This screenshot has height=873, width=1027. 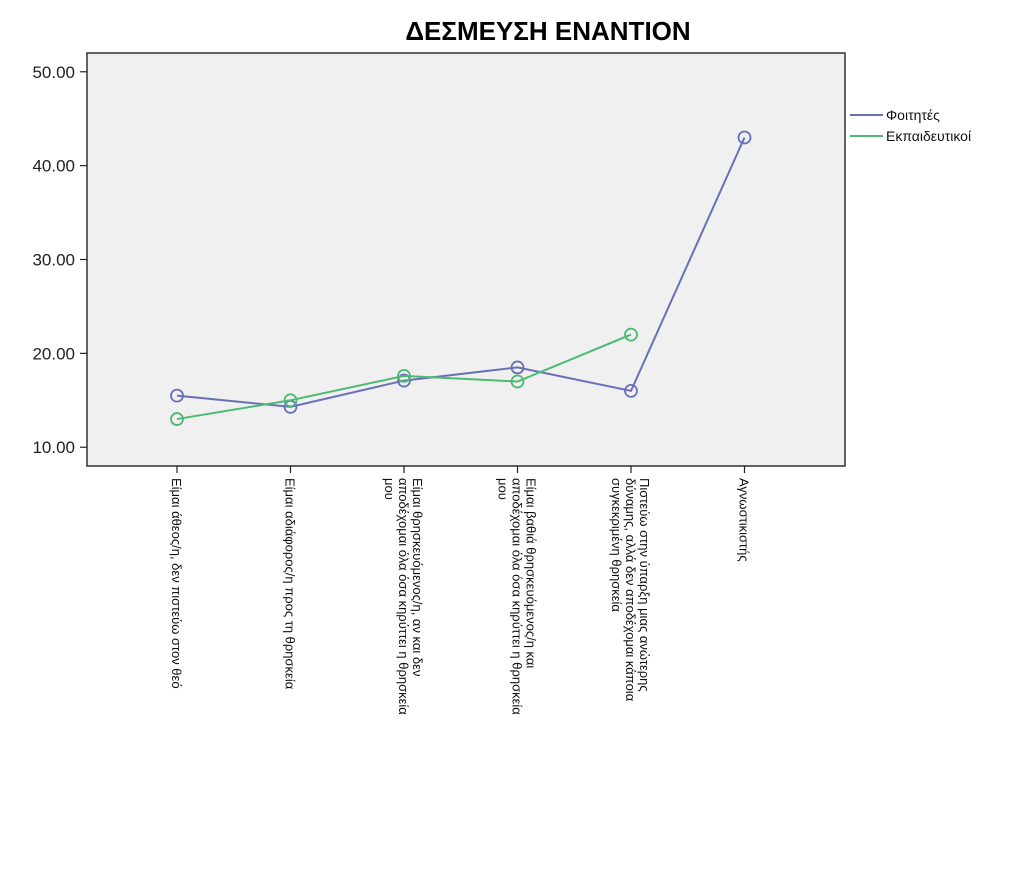 I want to click on x-tick-label: Είμαι άθεος/η, δεν πιστεύω στον θεό, so click(x=176, y=583).